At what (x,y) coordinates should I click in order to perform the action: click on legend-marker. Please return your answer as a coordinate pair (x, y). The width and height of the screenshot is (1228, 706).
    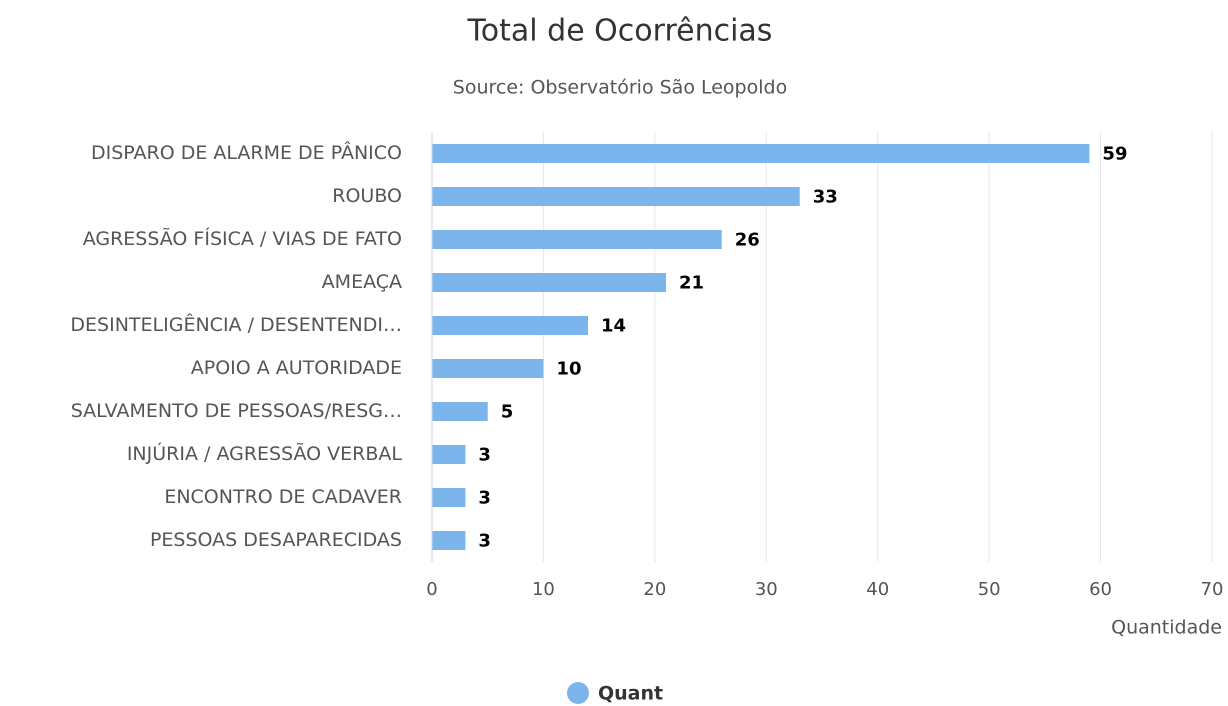
    Looking at the image, I should click on (578, 693).